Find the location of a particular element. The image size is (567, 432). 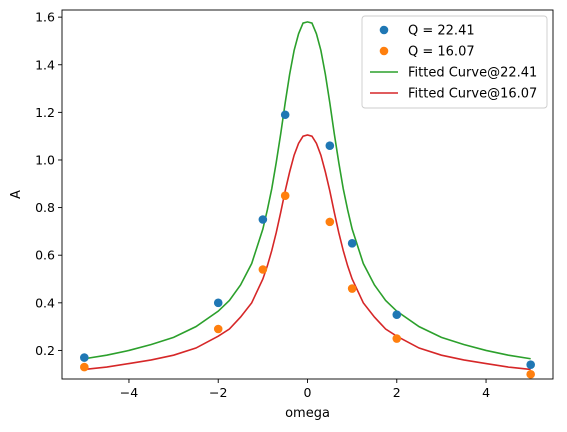

x-tick-label: 2 is located at coordinates (397, 392).